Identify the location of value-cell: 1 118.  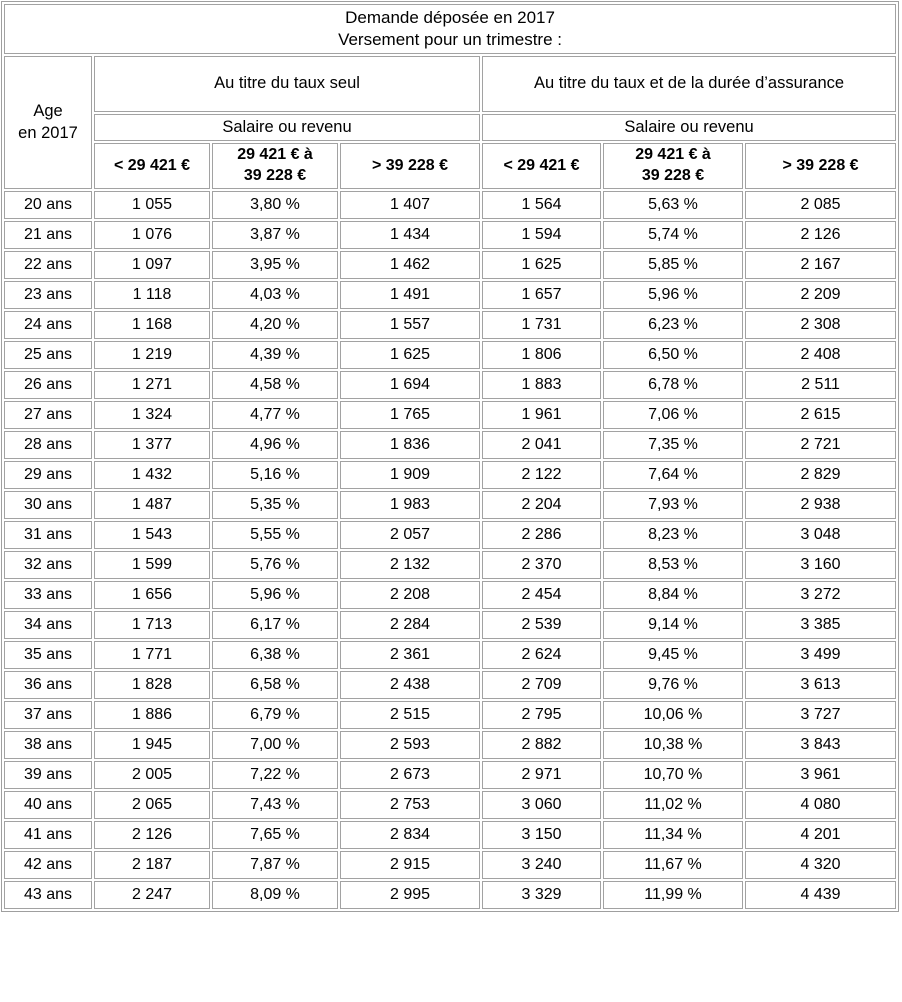
(152, 295).